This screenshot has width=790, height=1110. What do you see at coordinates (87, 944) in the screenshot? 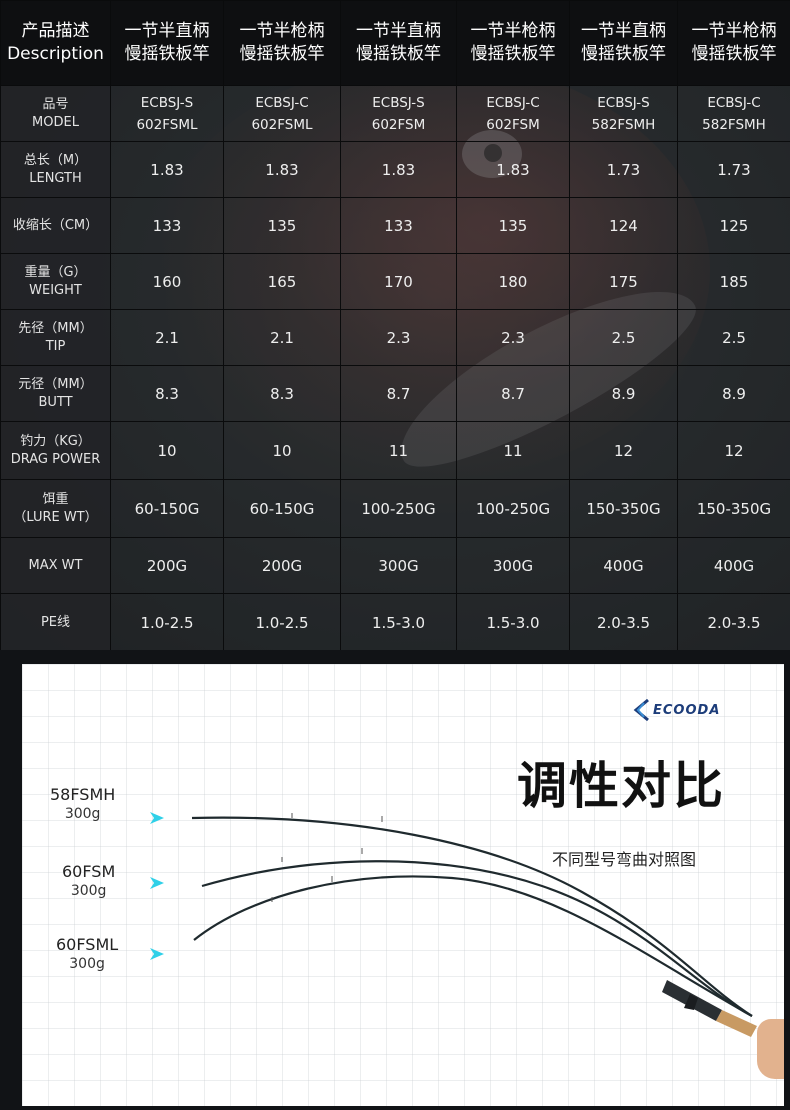
I see `rod-model: 60FSML` at bounding box center [87, 944].